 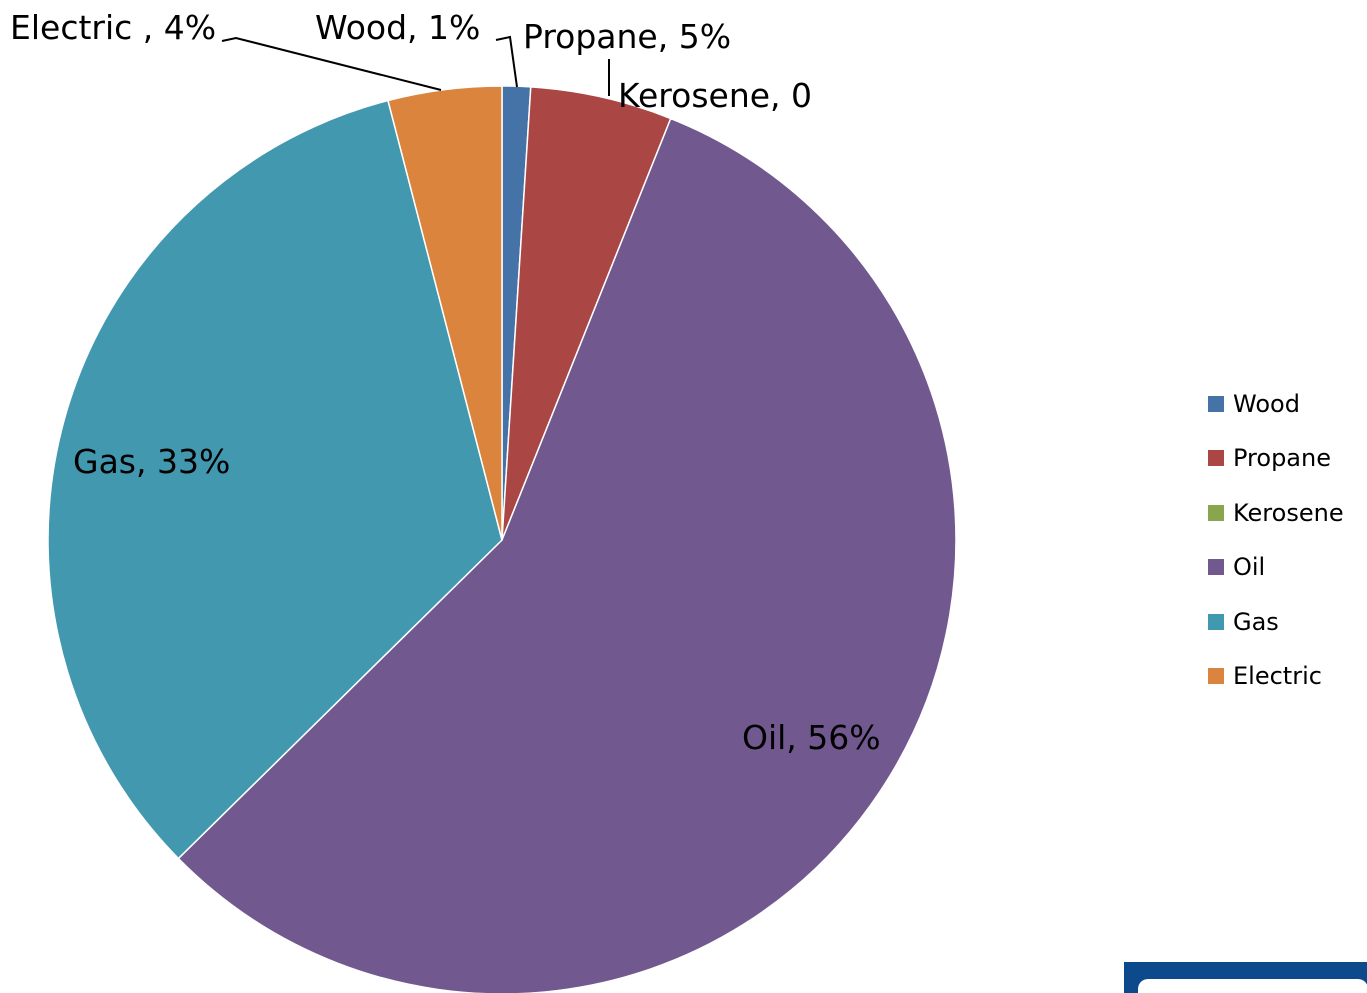 I want to click on leader-lines, so click(x=415, y=65).